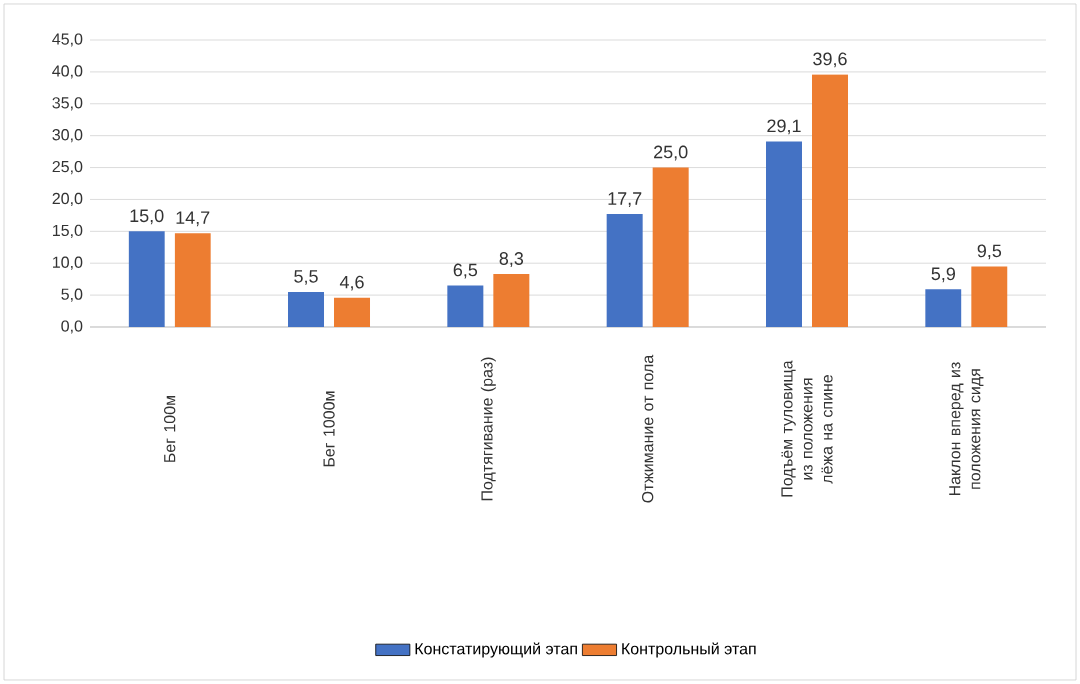 This screenshot has width=1080, height=684. I want to click on y-tick-label: 35,0, so click(67, 104).